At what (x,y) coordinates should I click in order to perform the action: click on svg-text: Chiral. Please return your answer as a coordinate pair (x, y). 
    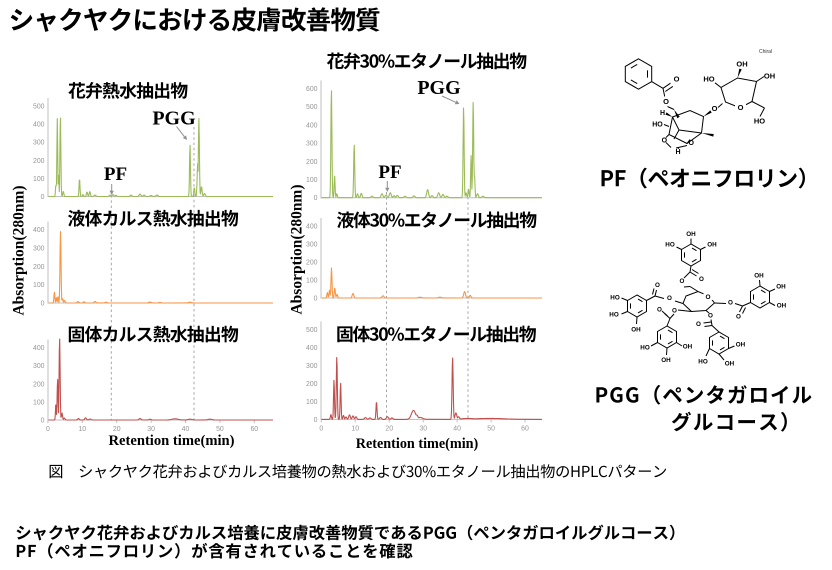
    Looking at the image, I should click on (765, 52).